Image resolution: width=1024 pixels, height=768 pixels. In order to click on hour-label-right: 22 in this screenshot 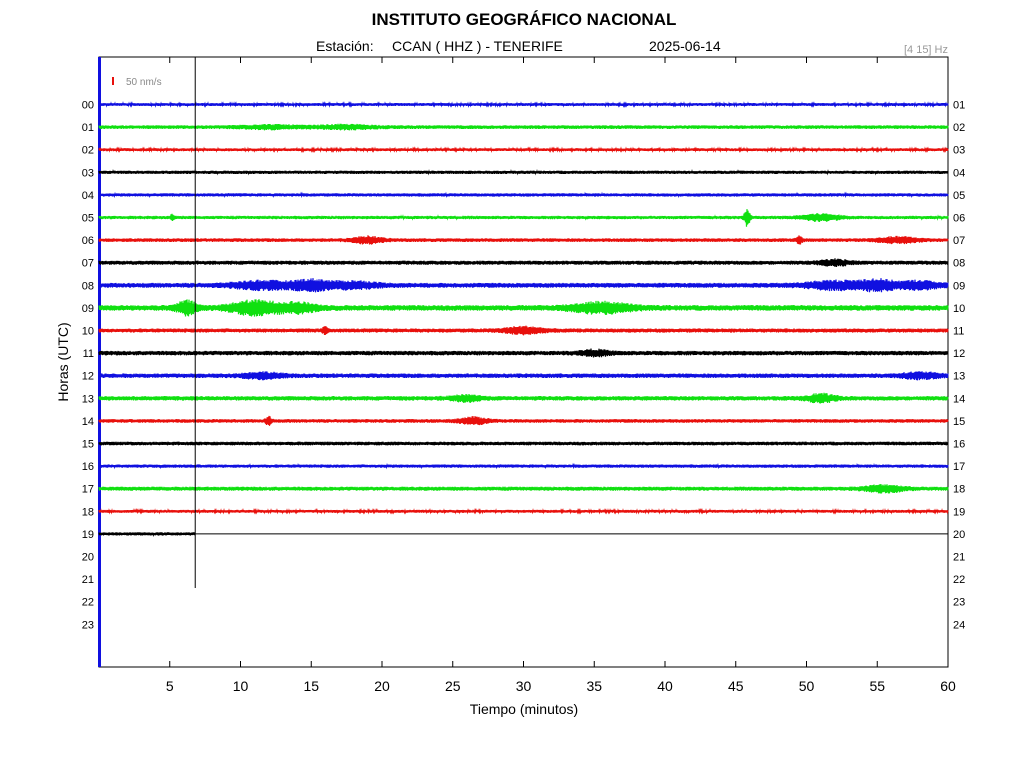, I will do `click(959, 580)`.